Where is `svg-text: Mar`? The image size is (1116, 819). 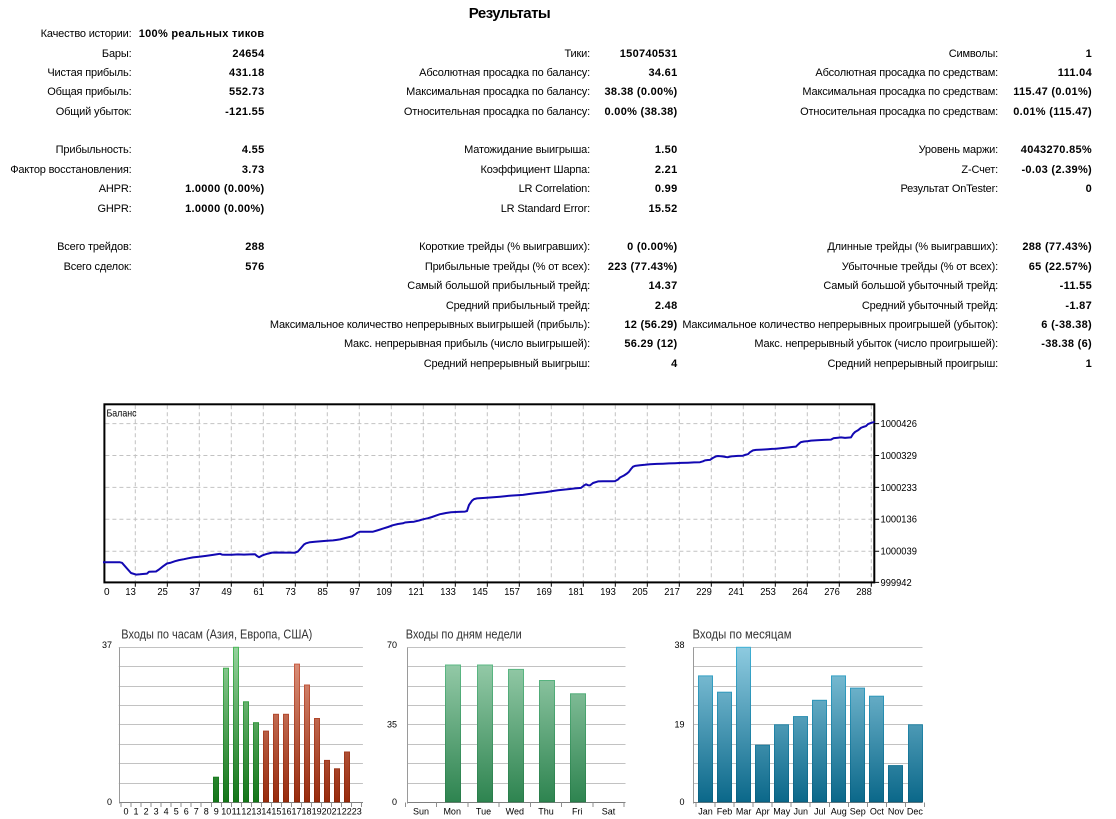 svg-text: Mar is located at coordinates (744, 812).